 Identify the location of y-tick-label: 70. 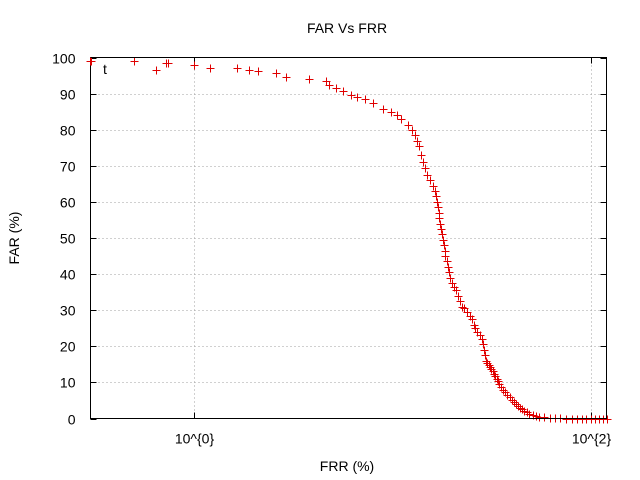
(68, 167).